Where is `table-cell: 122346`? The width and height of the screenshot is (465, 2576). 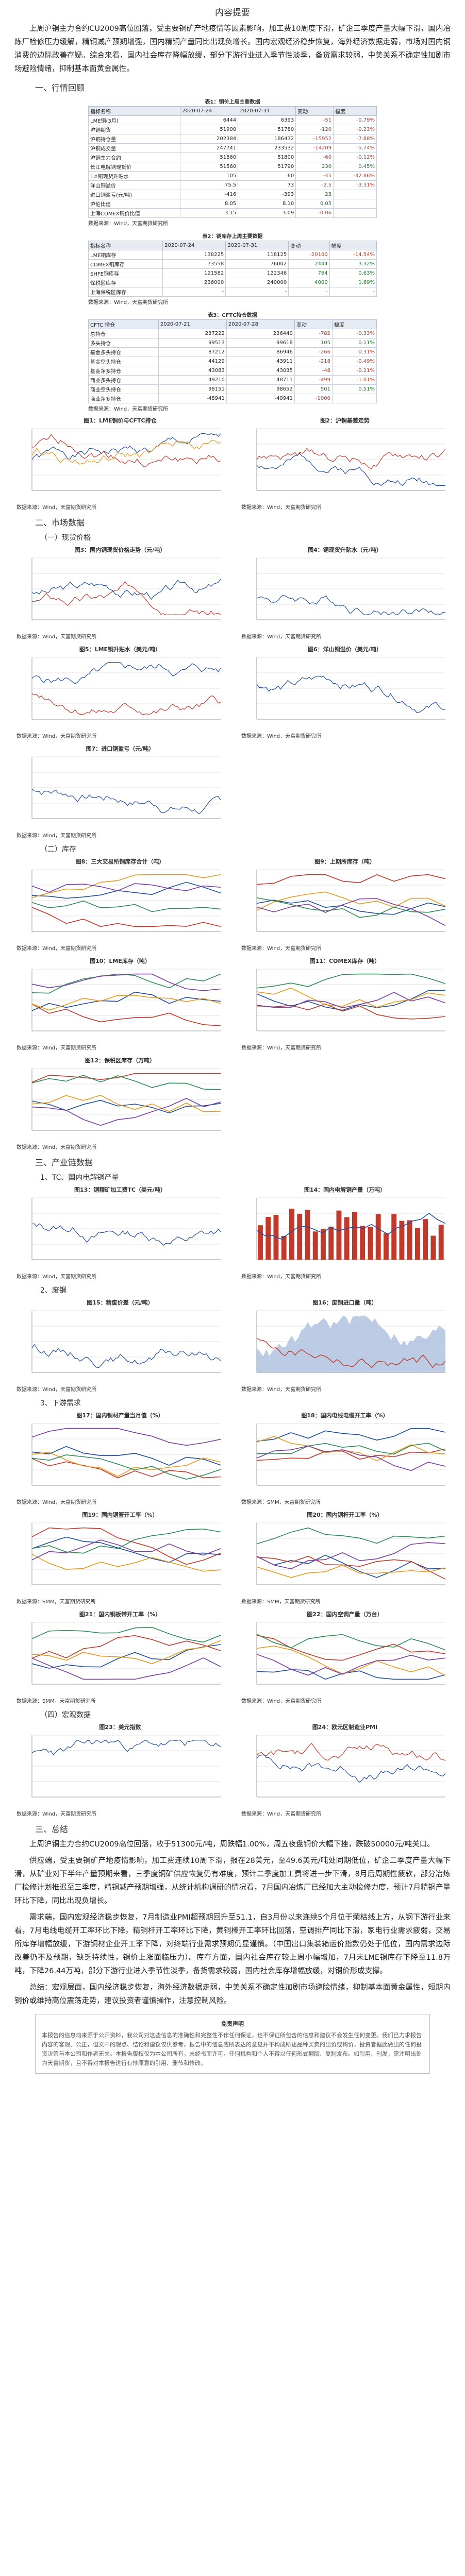
table-cell: 122346 is located at coordinates (257, 273).